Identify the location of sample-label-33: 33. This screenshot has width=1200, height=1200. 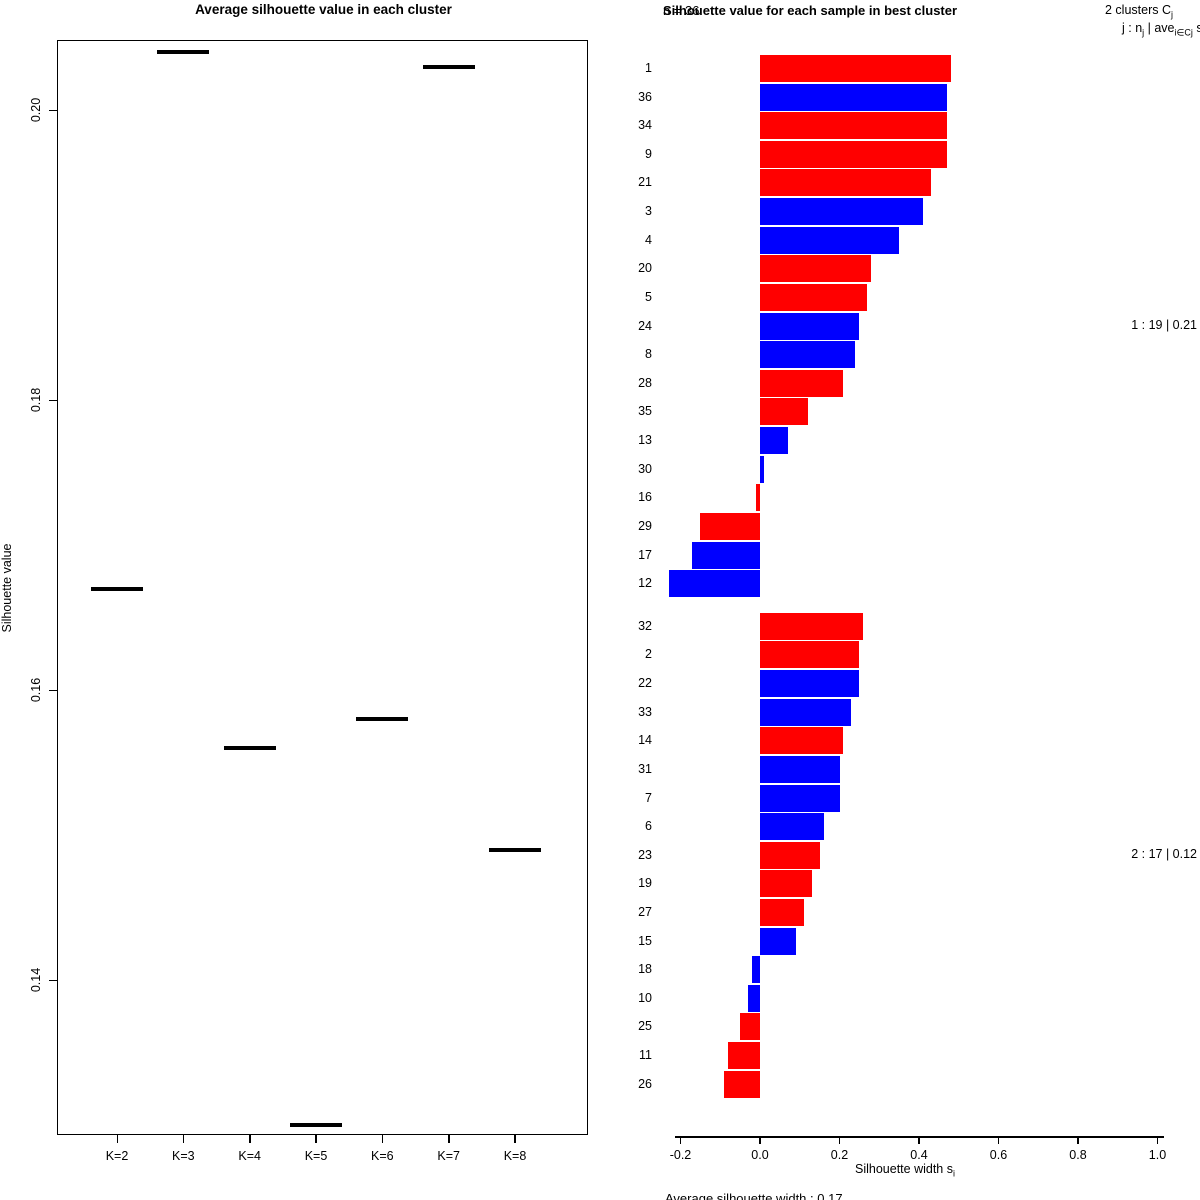
(645, 711).